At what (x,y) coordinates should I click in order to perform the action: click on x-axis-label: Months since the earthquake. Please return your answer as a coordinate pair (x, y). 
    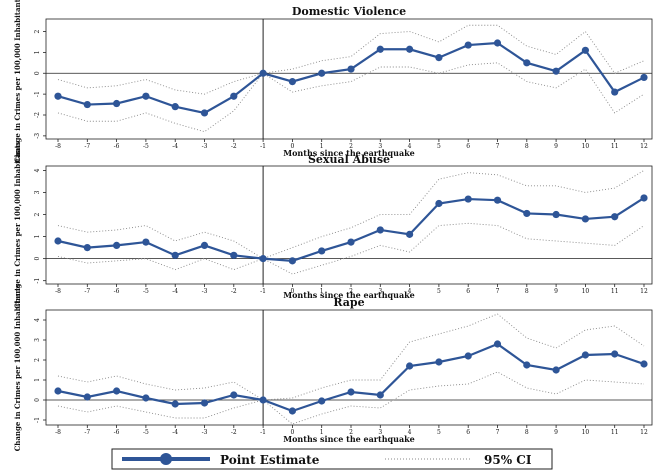
    Looking at the image, I should click on (349, 295).